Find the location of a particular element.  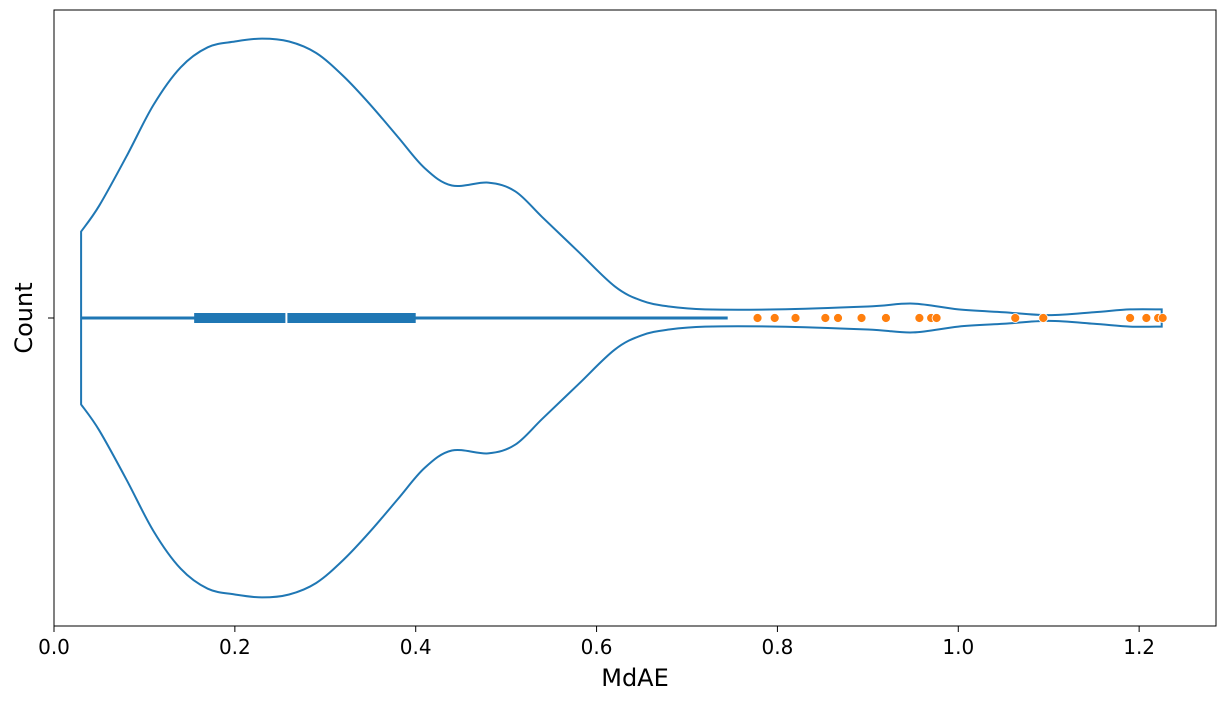

x-axis-title: MdAE is located at coordinates (635, 678).